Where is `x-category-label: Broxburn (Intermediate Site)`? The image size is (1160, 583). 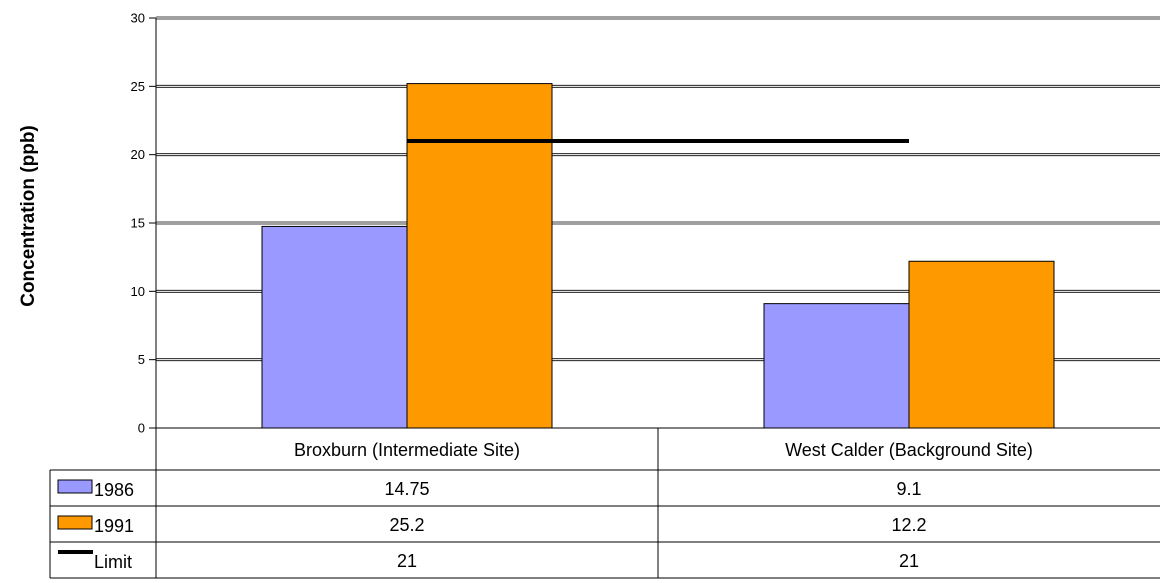
x-category-label: Broxburn (Intermediate Site) is located at coordinates (407, 450).